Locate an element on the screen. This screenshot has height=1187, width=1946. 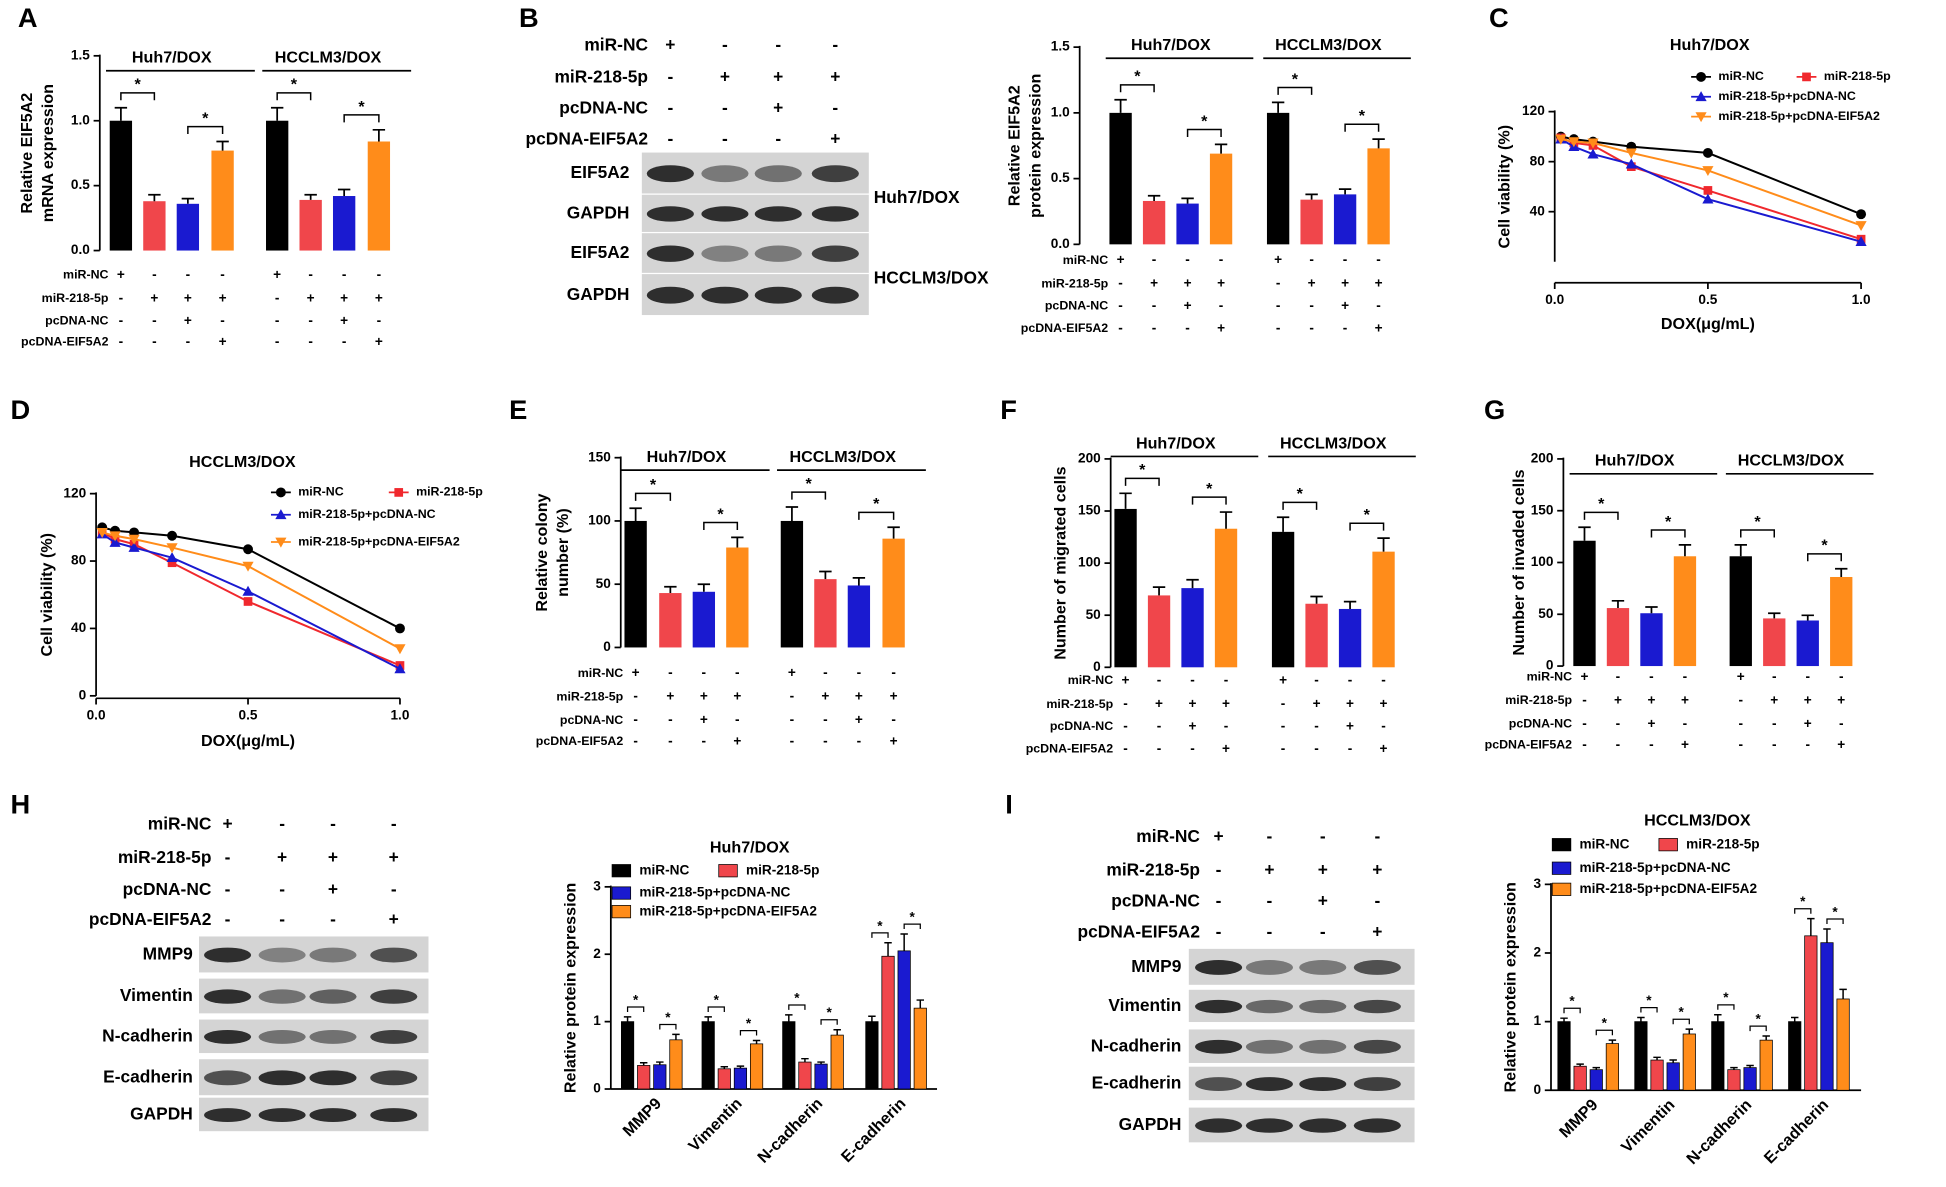
y-tick-label: 50 is located at coordinates (1094, 614).